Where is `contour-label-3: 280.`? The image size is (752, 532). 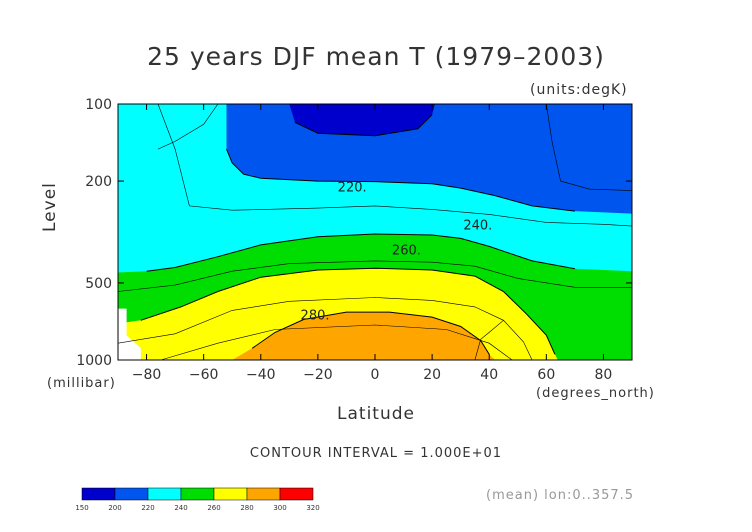 contour-label-3: 280. is located at coordinates (315, 316).